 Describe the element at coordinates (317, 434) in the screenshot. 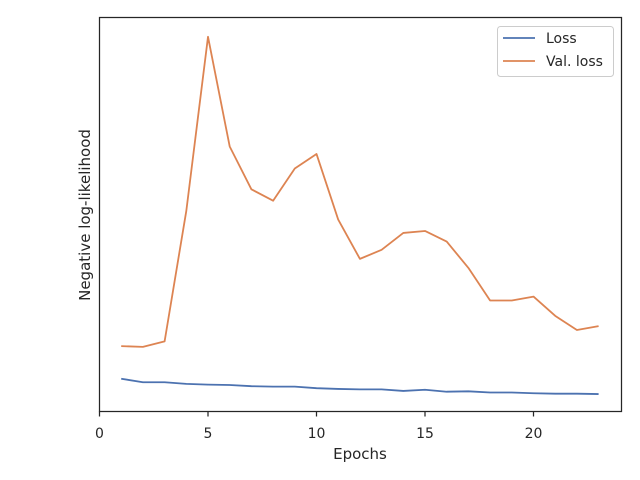

I see `x-tick-label: 10` at that location.